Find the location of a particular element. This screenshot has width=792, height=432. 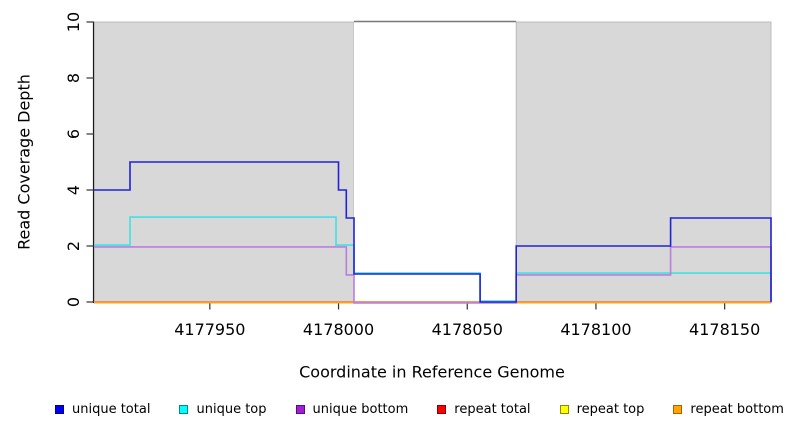

legend-label-unique-total: unique total is located at coordinates (111, 409).